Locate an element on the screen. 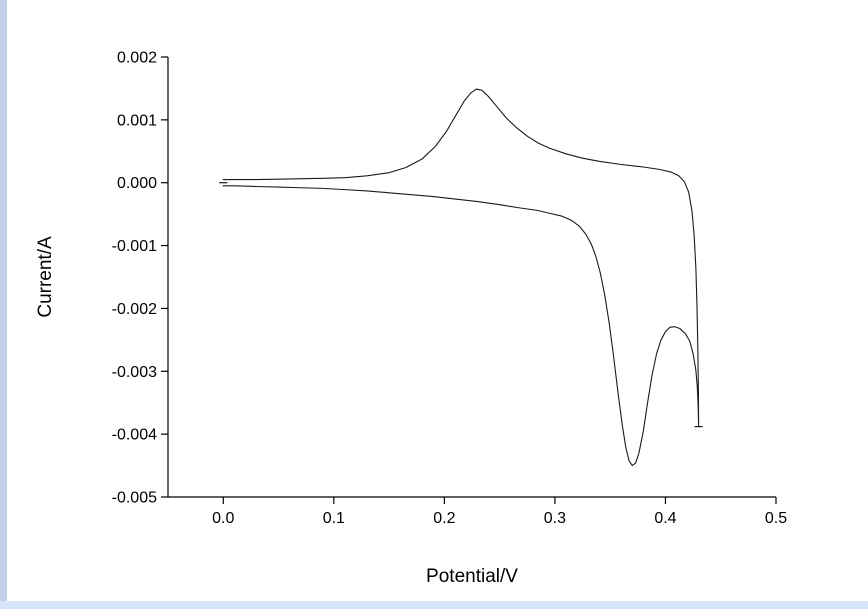 Image resolution: width=868 pixels, height=609 pixels. x-tick-label: 0.4 is located at coordinates (665, 518).